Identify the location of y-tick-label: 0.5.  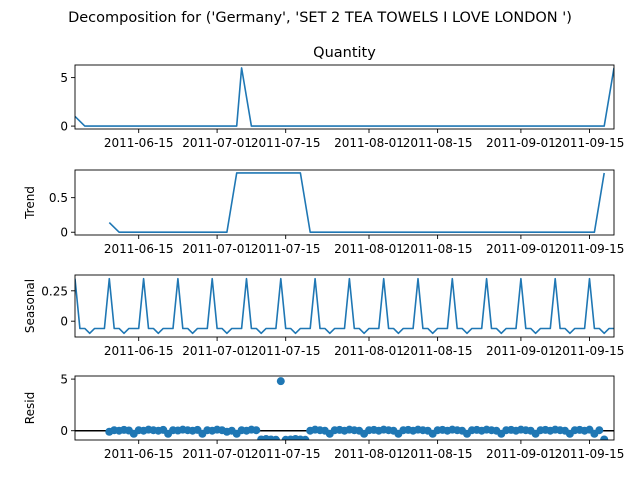
(58, 198).